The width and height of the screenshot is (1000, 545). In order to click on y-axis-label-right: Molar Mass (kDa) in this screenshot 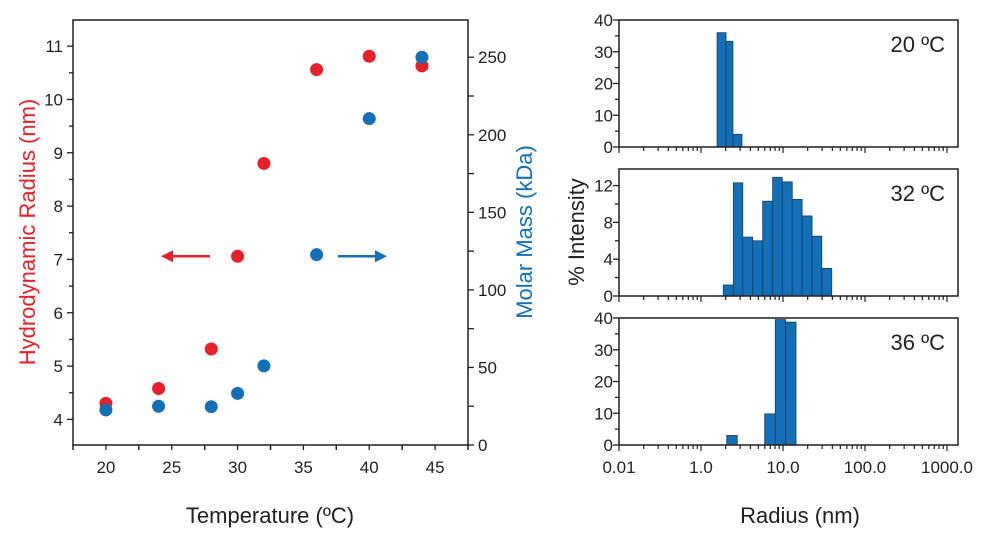, I will do `click(524, 232)`.